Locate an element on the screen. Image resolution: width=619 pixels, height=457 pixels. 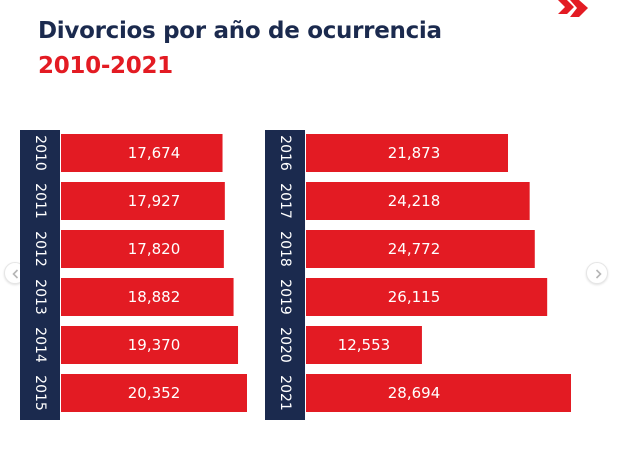
bar-2012 is located at coordinates (142, 249).